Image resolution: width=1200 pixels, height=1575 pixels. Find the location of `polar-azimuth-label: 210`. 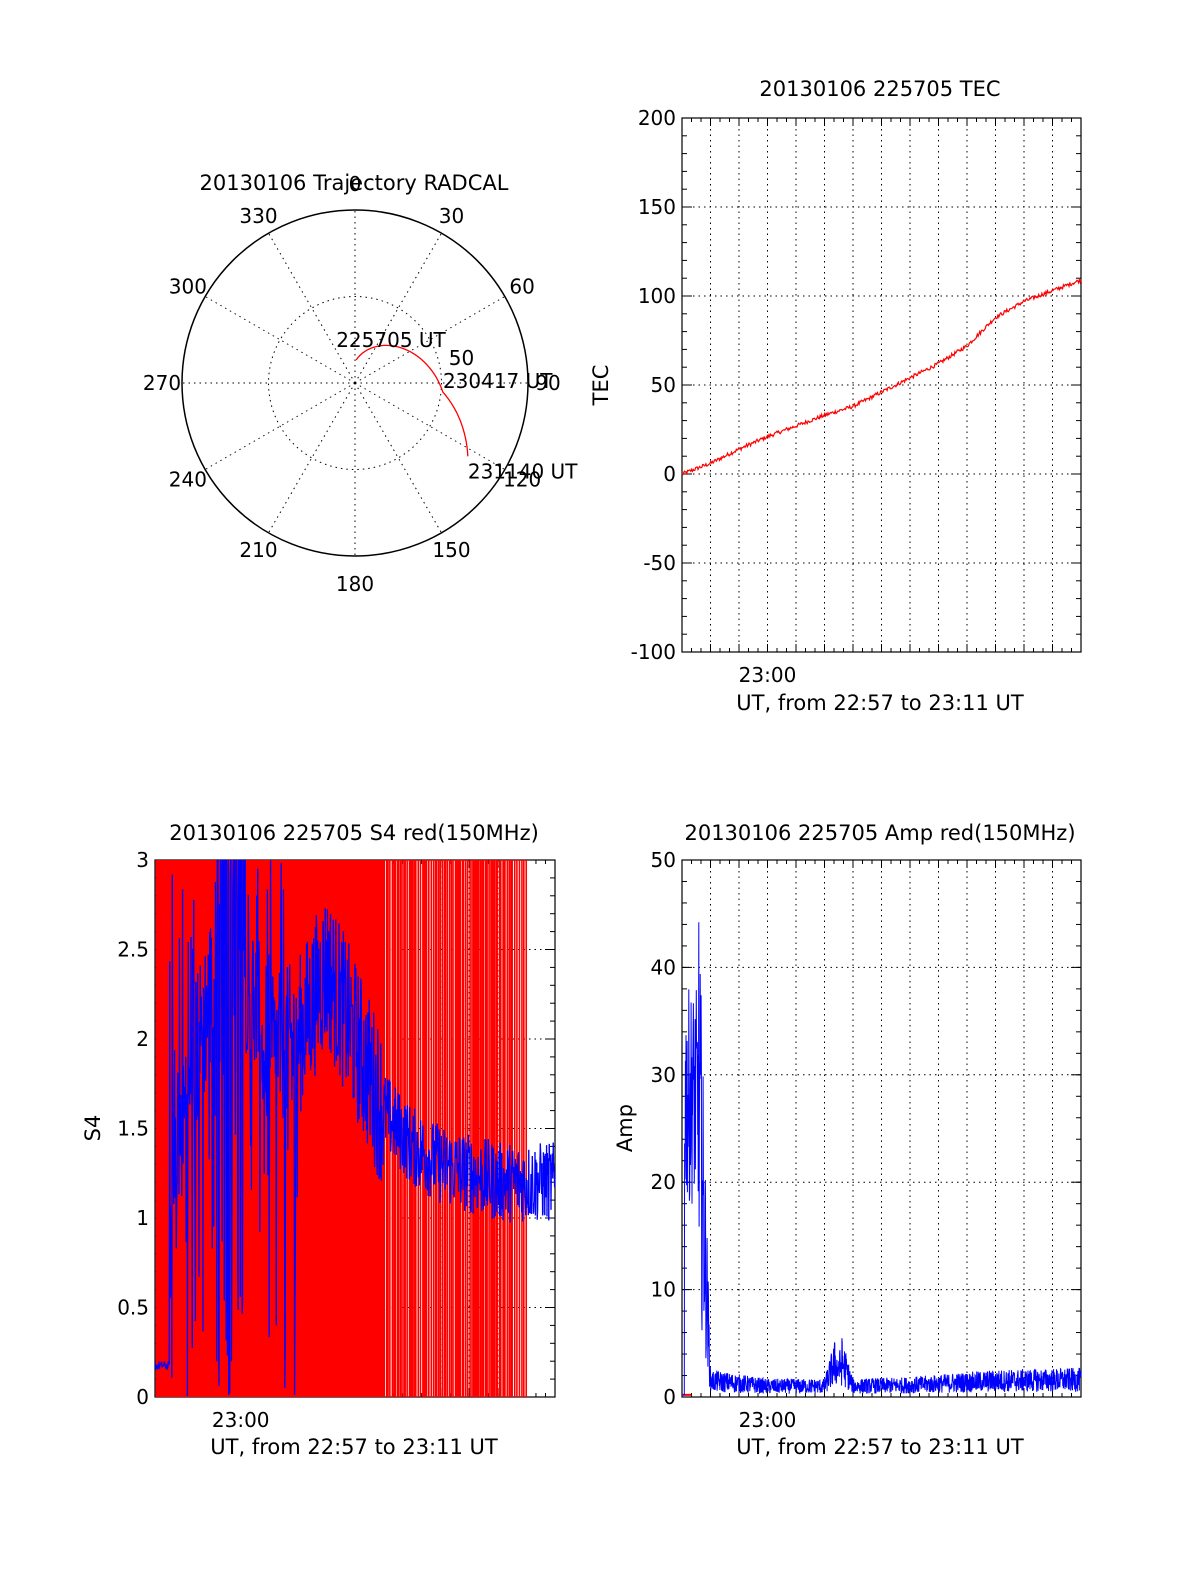

polar-azimuth-label: 210 is located at coordinates (258, 550).